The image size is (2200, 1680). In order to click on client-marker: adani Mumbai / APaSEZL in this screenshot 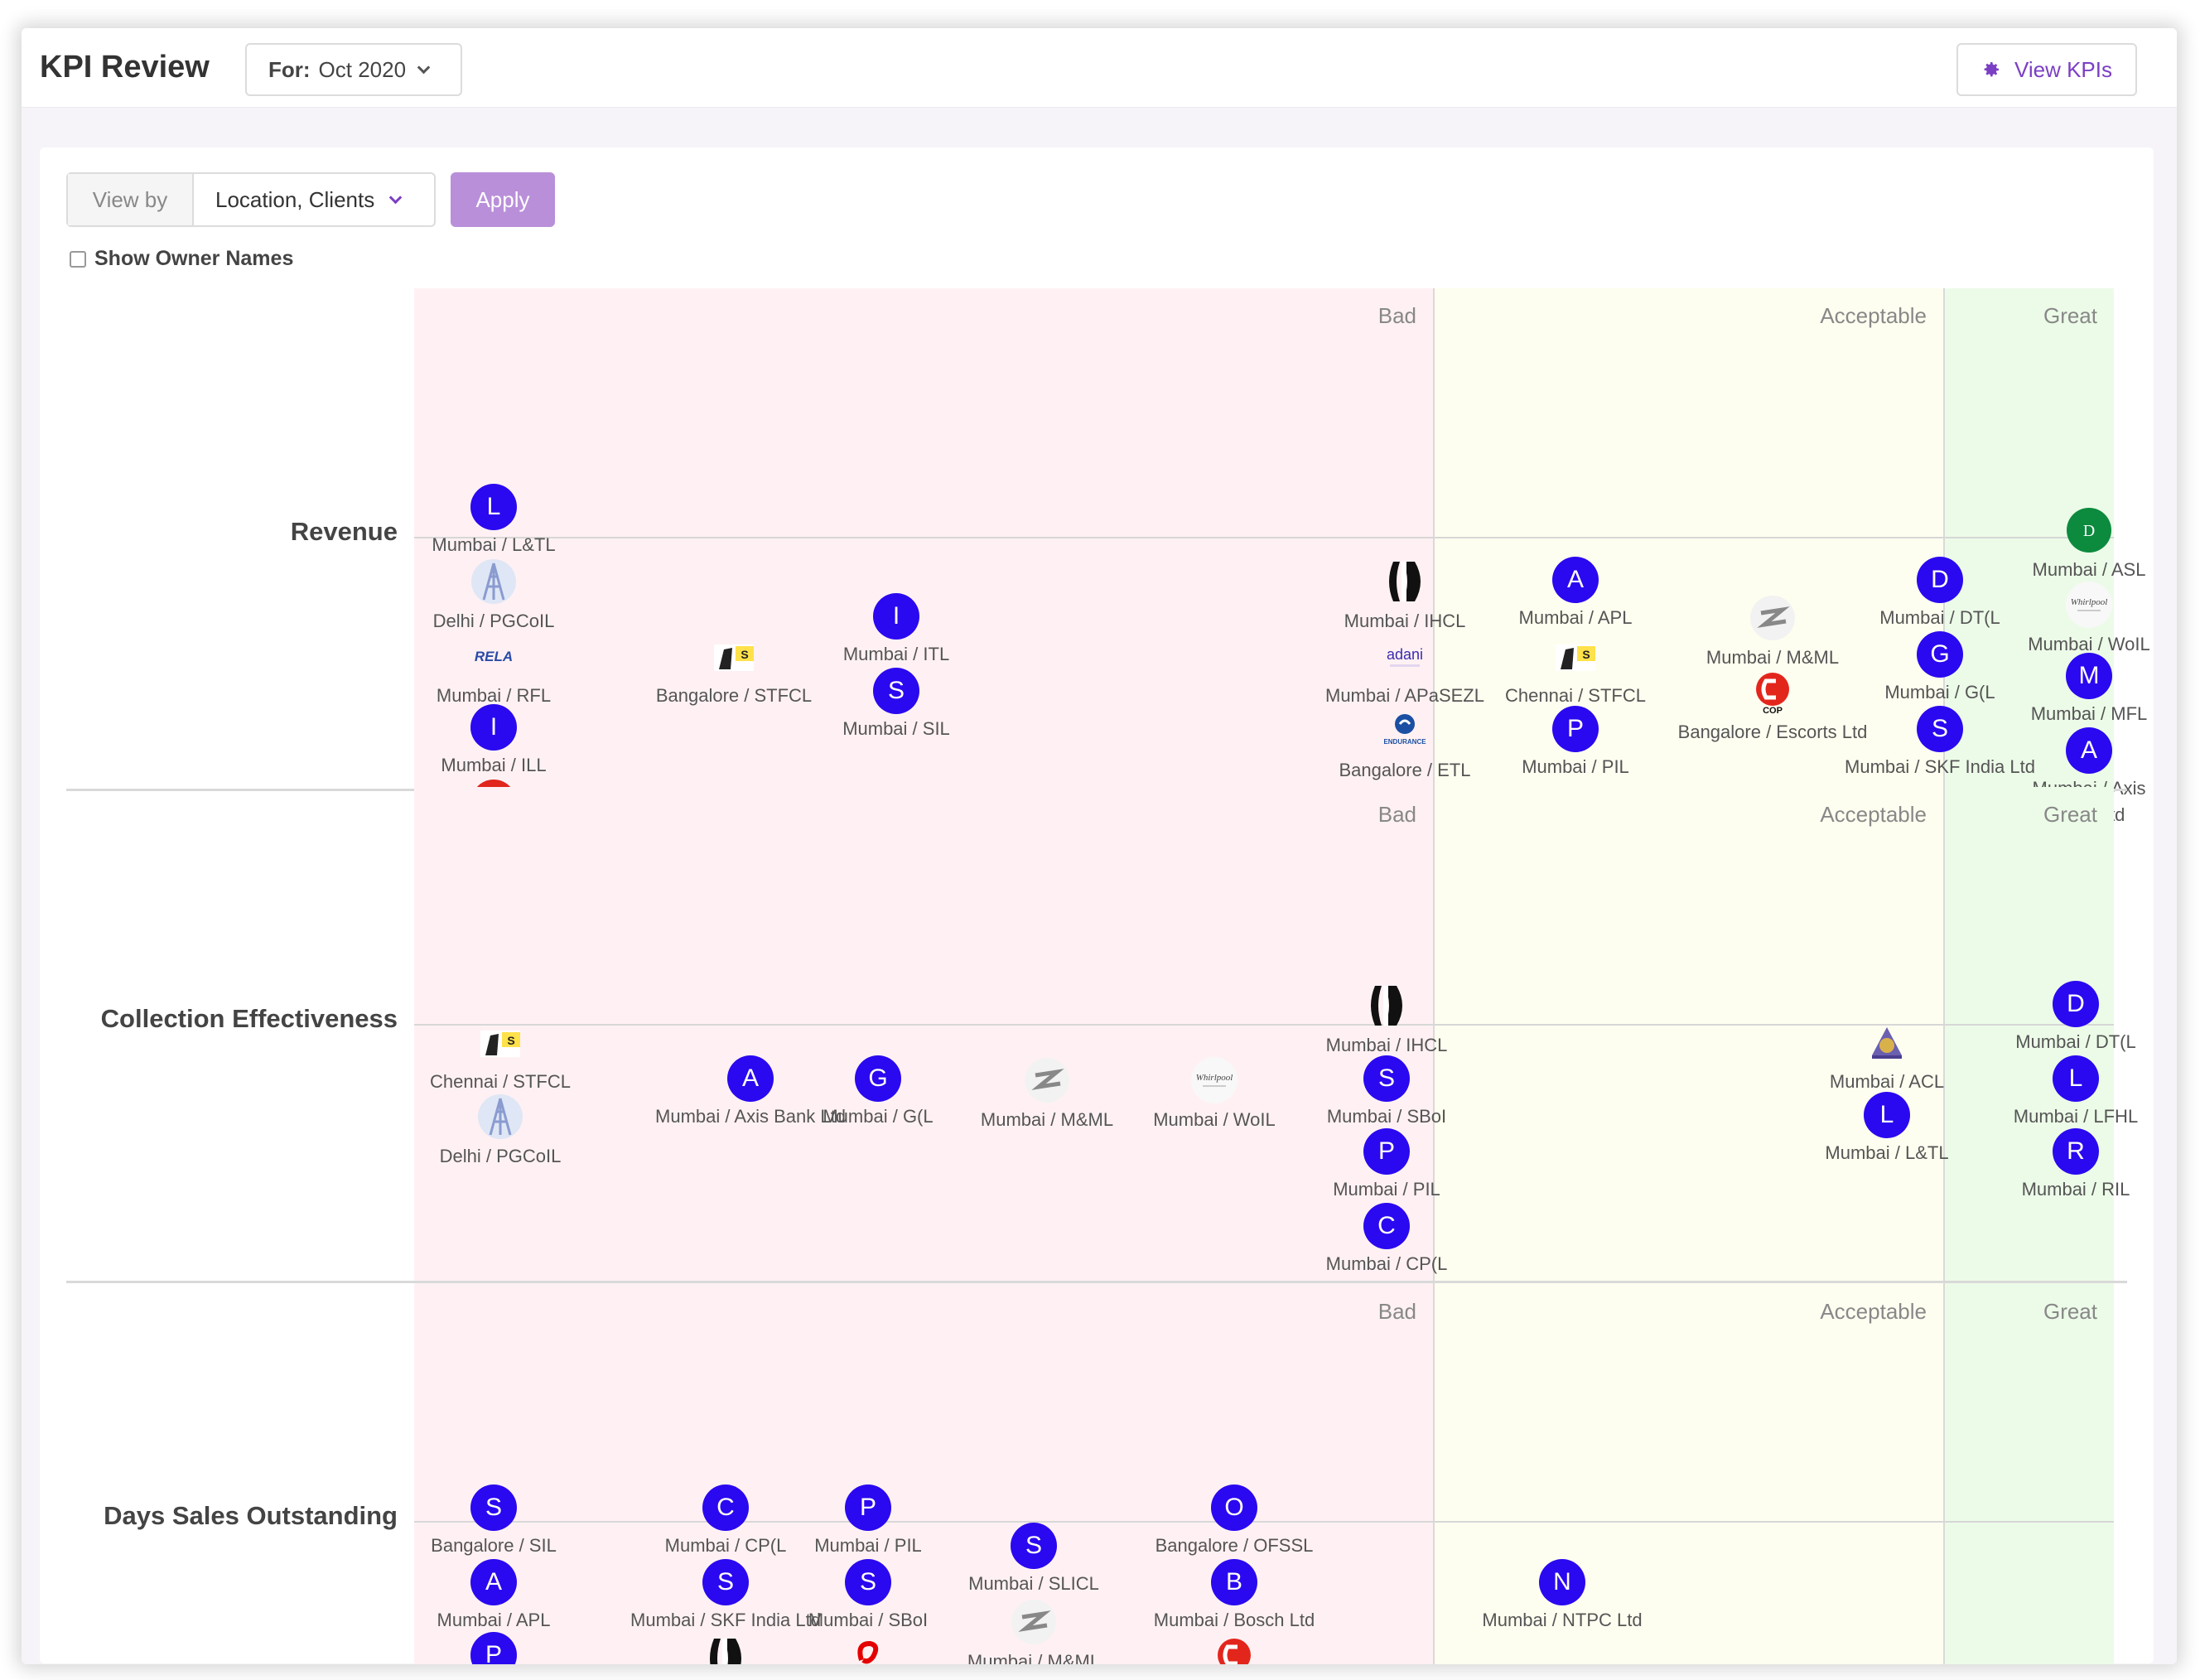, I will do `click(1404, 670)`.